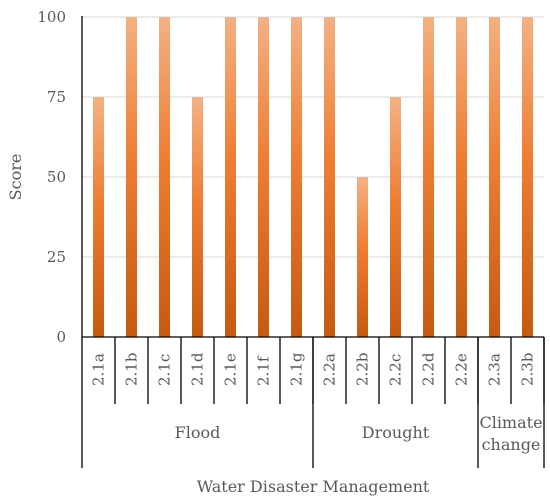  What do you see at coordinates (230, 177) in the screenshot?
I see `bar-2.1e` at bounding box center [230, 177].